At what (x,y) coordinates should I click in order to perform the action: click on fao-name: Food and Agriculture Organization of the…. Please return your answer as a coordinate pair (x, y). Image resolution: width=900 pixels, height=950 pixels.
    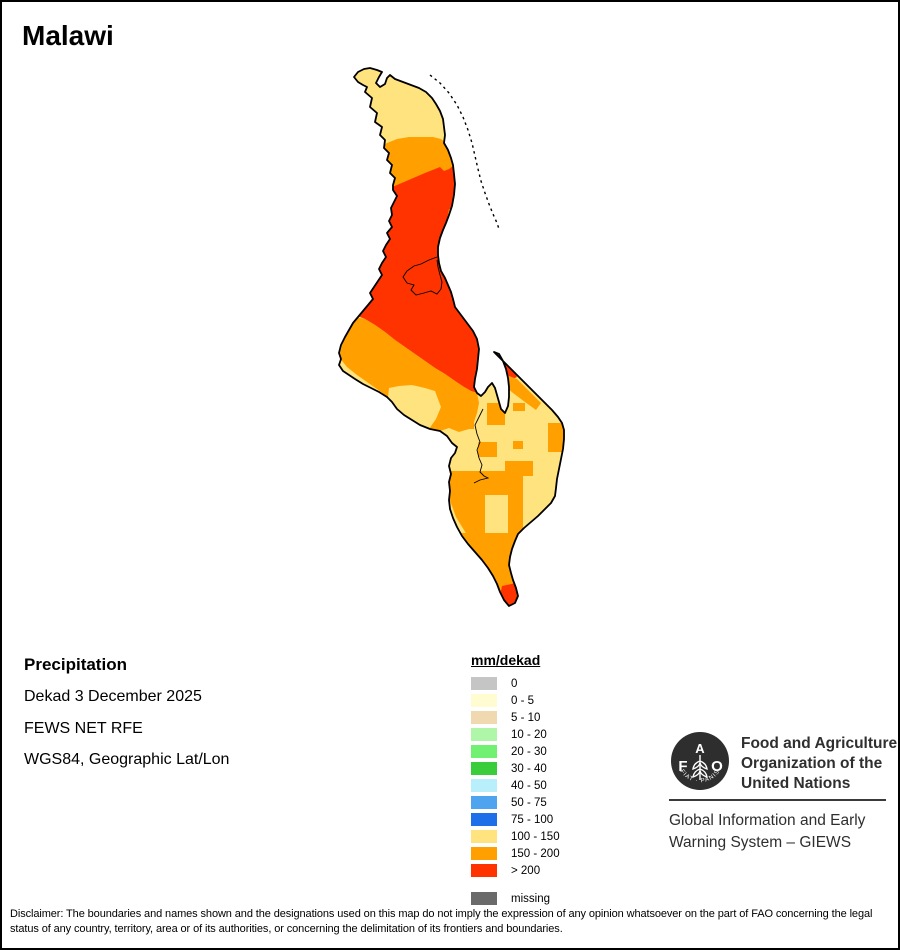
    Looking at the image, I should click on (819, 763).